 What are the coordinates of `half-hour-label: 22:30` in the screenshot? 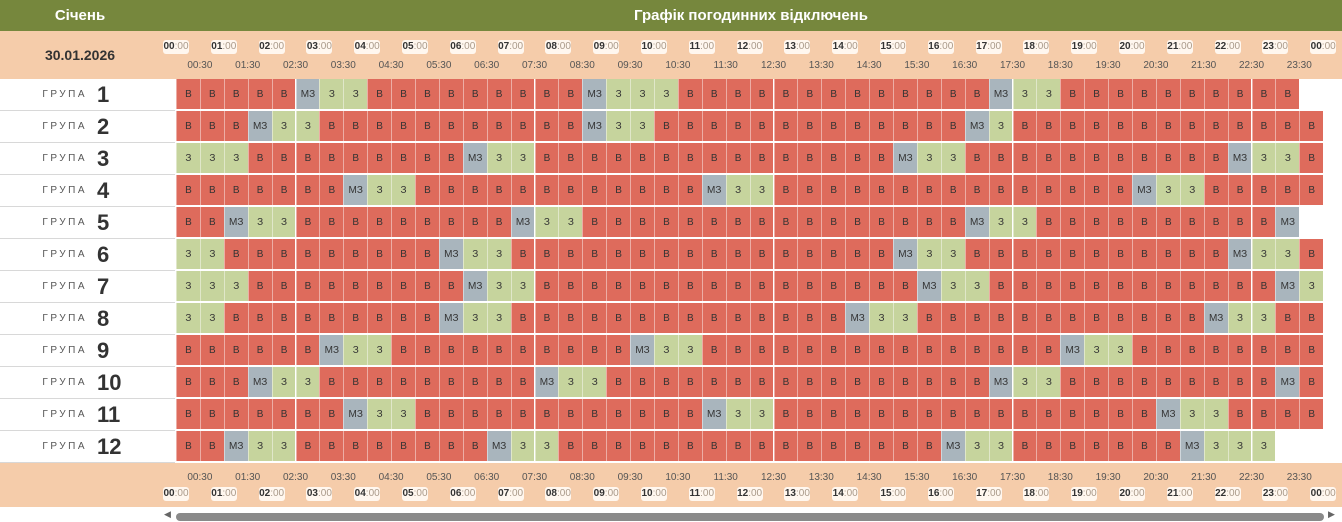 It's located at (1251, 65).